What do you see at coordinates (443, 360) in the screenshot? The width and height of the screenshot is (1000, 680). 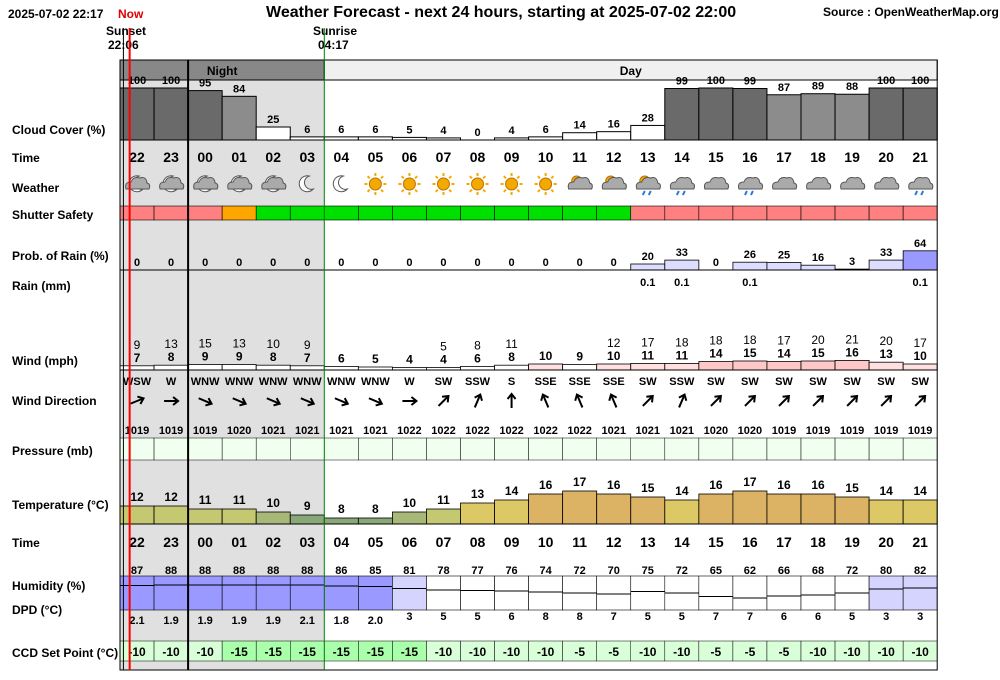 I see `wind-speed-value: 4` at bounding box center [443, 360].